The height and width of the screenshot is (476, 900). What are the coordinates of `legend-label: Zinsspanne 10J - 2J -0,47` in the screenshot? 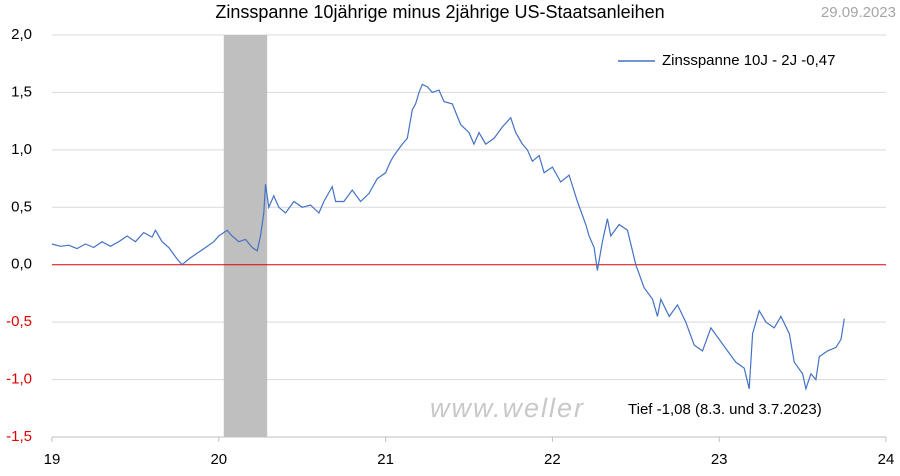 It's located at (748, 60).